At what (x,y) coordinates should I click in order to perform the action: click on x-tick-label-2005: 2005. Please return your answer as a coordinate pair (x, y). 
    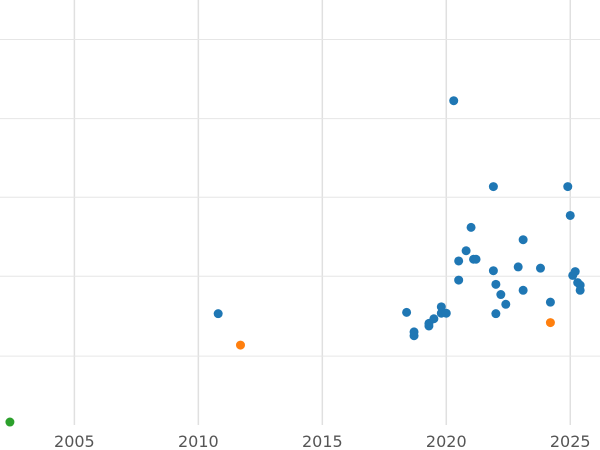
    Looking at the image, I should click on (74, 441).